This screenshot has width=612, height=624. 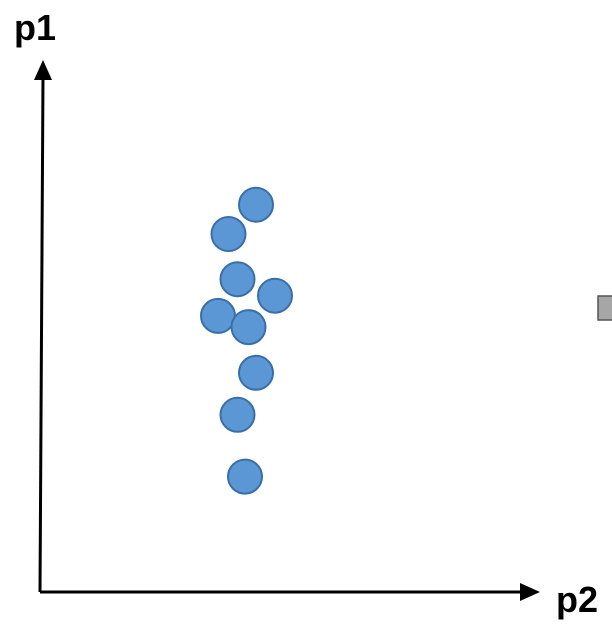 What do you see at coordinates (530, 592) in the screenshot?
I see `x-axis-arrow-head` at bounding box center [530, 592].